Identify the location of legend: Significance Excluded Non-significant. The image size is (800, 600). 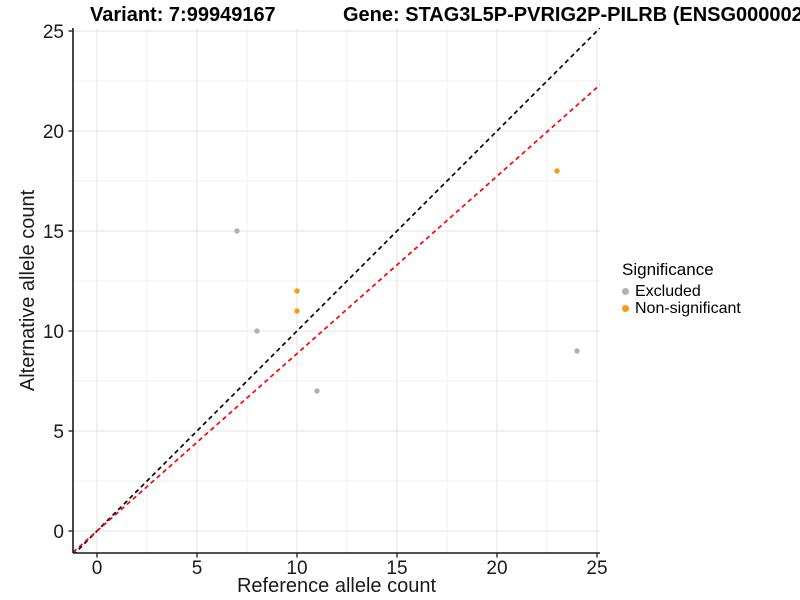
(681, 288).